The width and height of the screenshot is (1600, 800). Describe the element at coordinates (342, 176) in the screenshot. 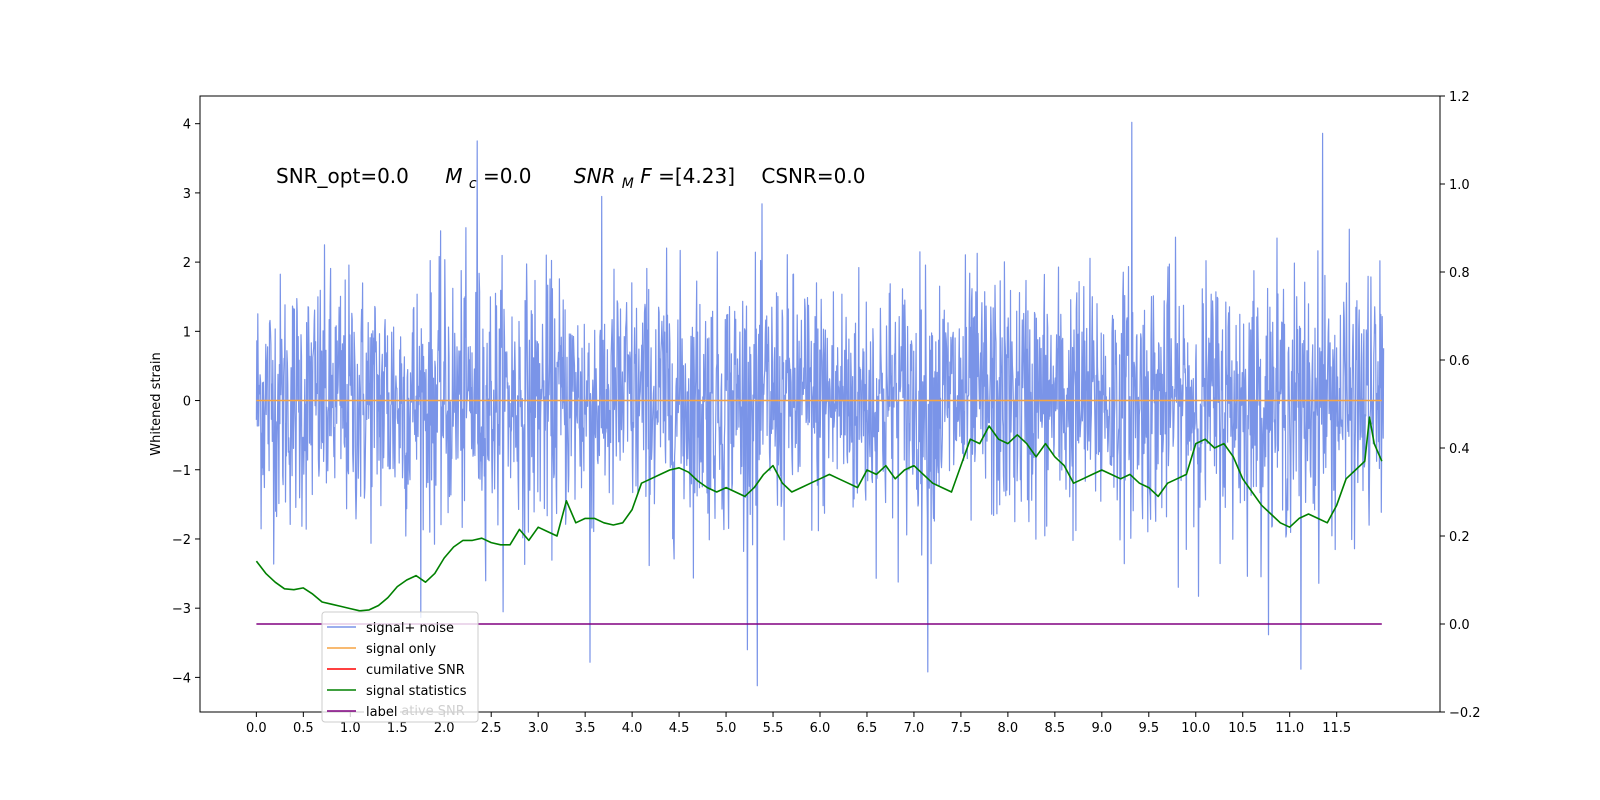

I see `snr-opt-text: SNR_opt=0.0` at that location.